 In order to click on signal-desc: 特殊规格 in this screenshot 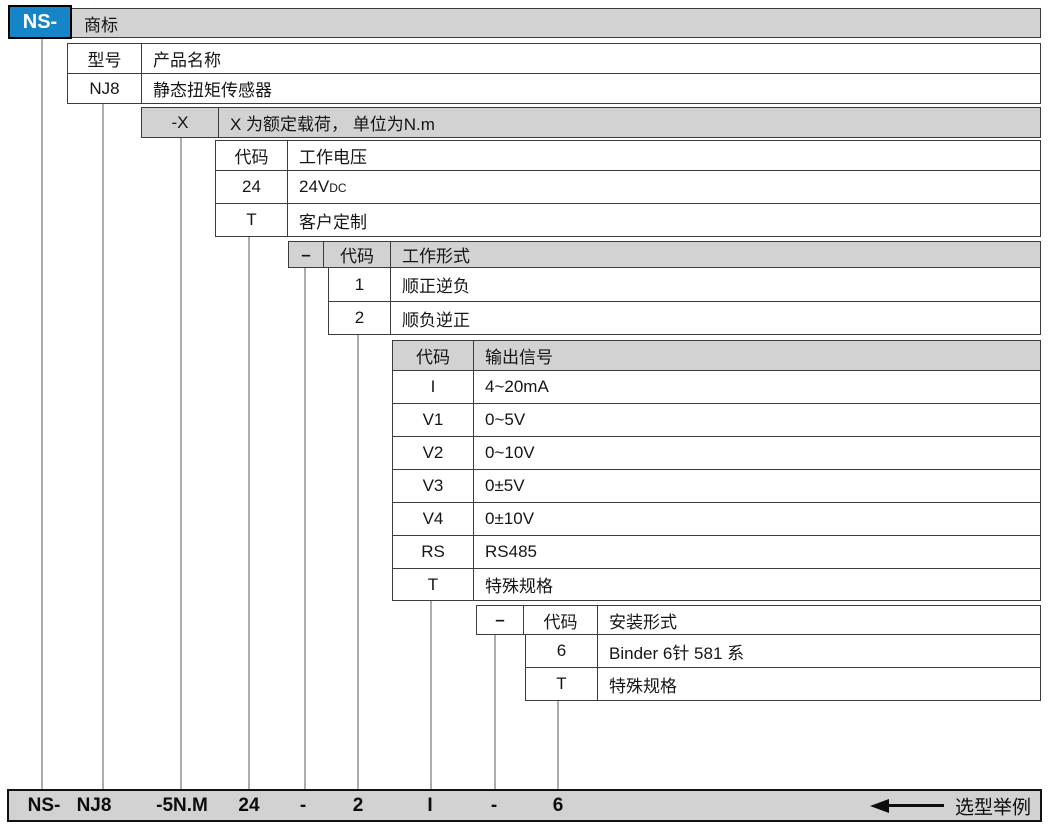, I will do `click(757, 584)`.